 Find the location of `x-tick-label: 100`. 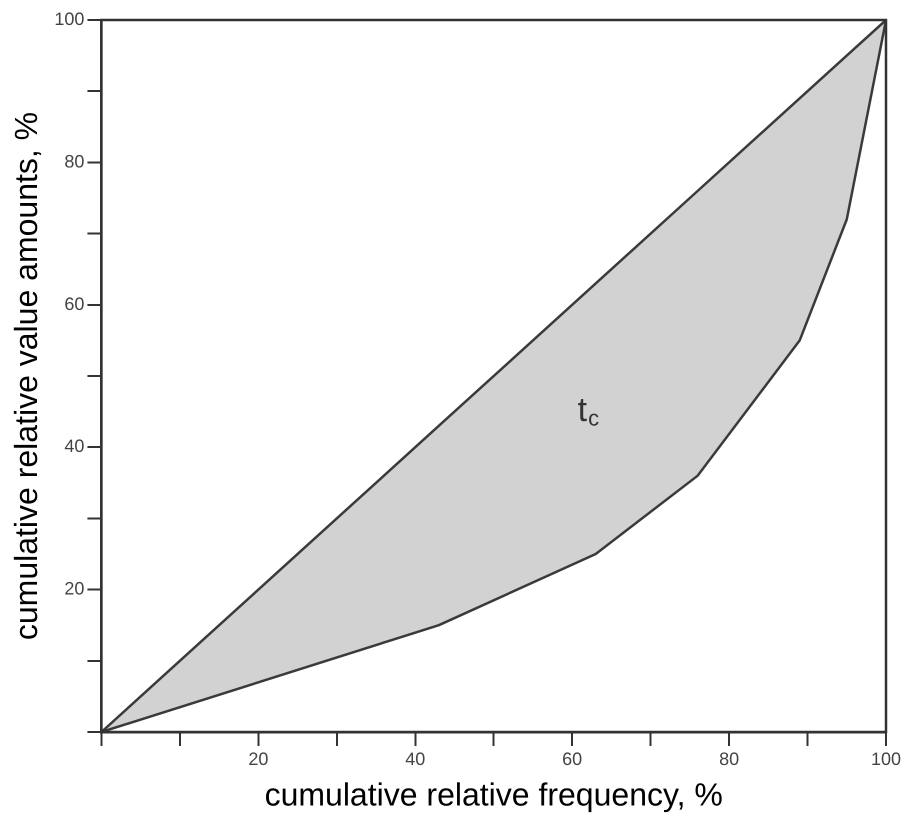

x-tick-label: 100 is located at coordinates (886, 758).